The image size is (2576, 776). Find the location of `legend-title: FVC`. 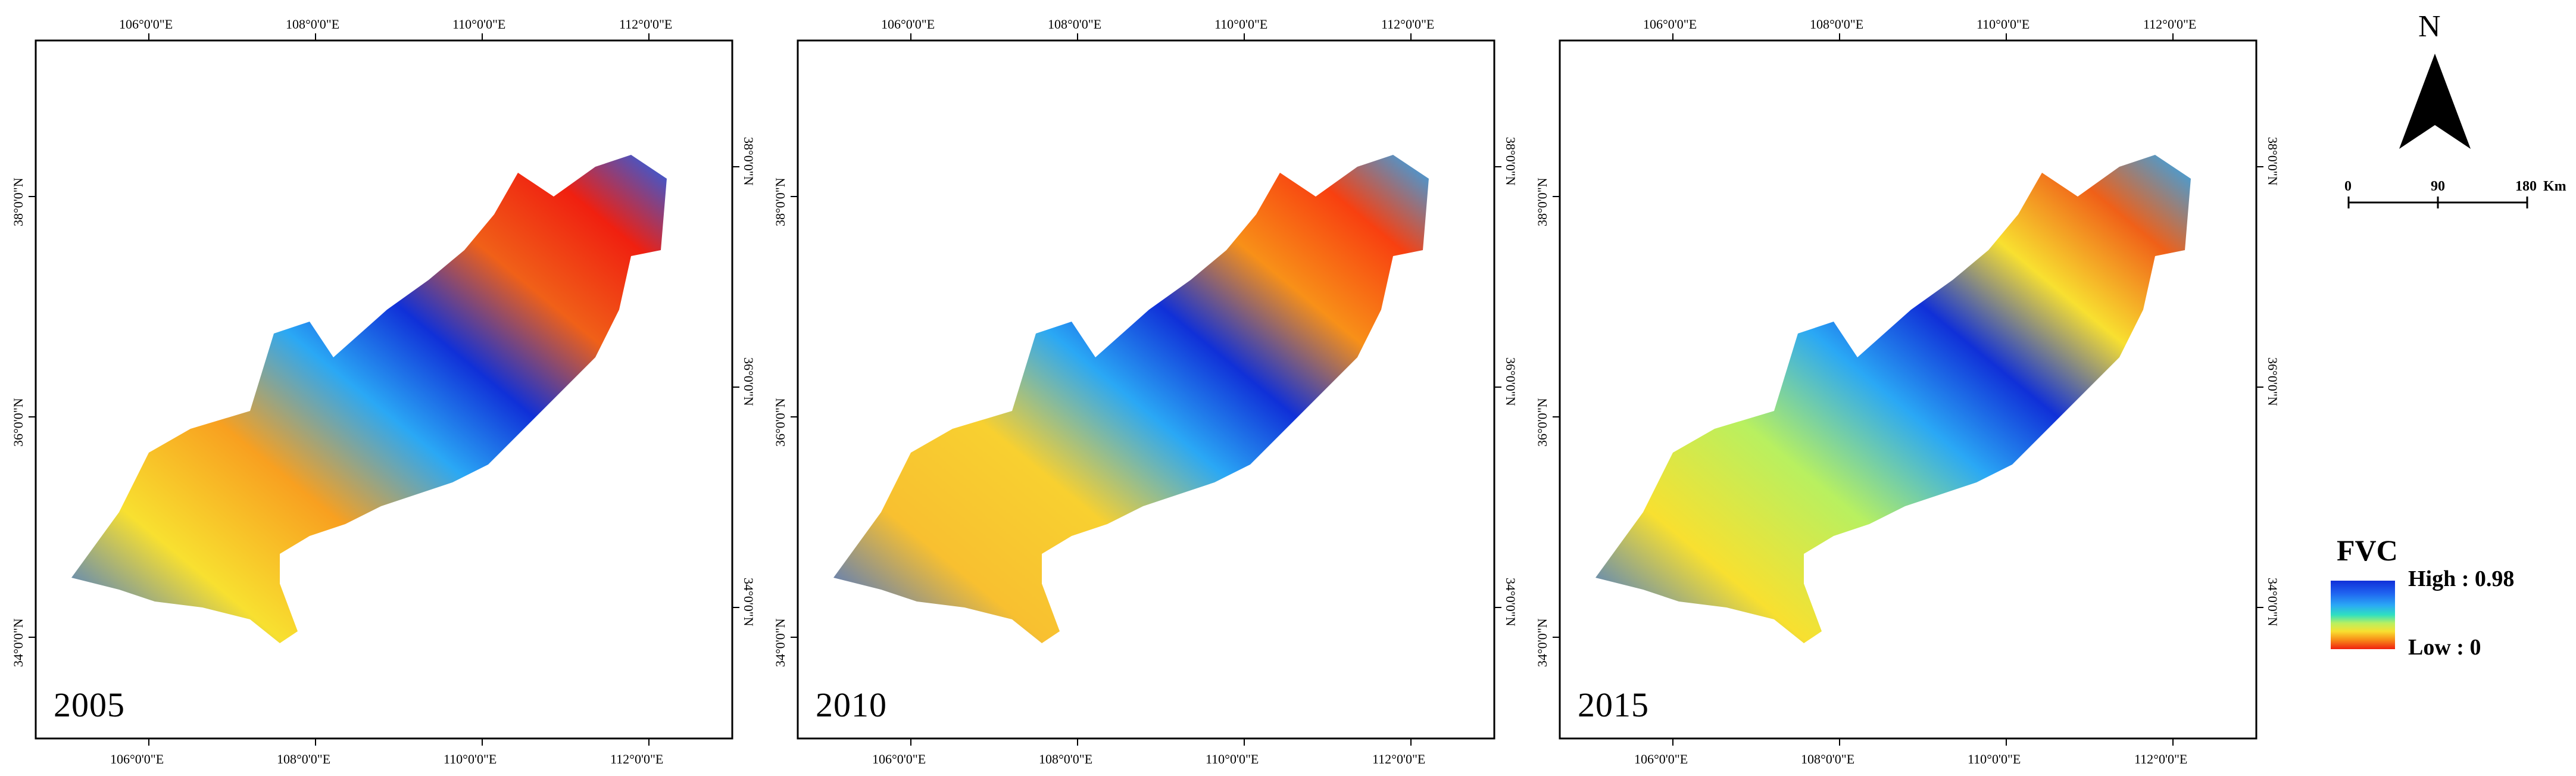

legend-title: FVC is located at coordinates (2367, 550).